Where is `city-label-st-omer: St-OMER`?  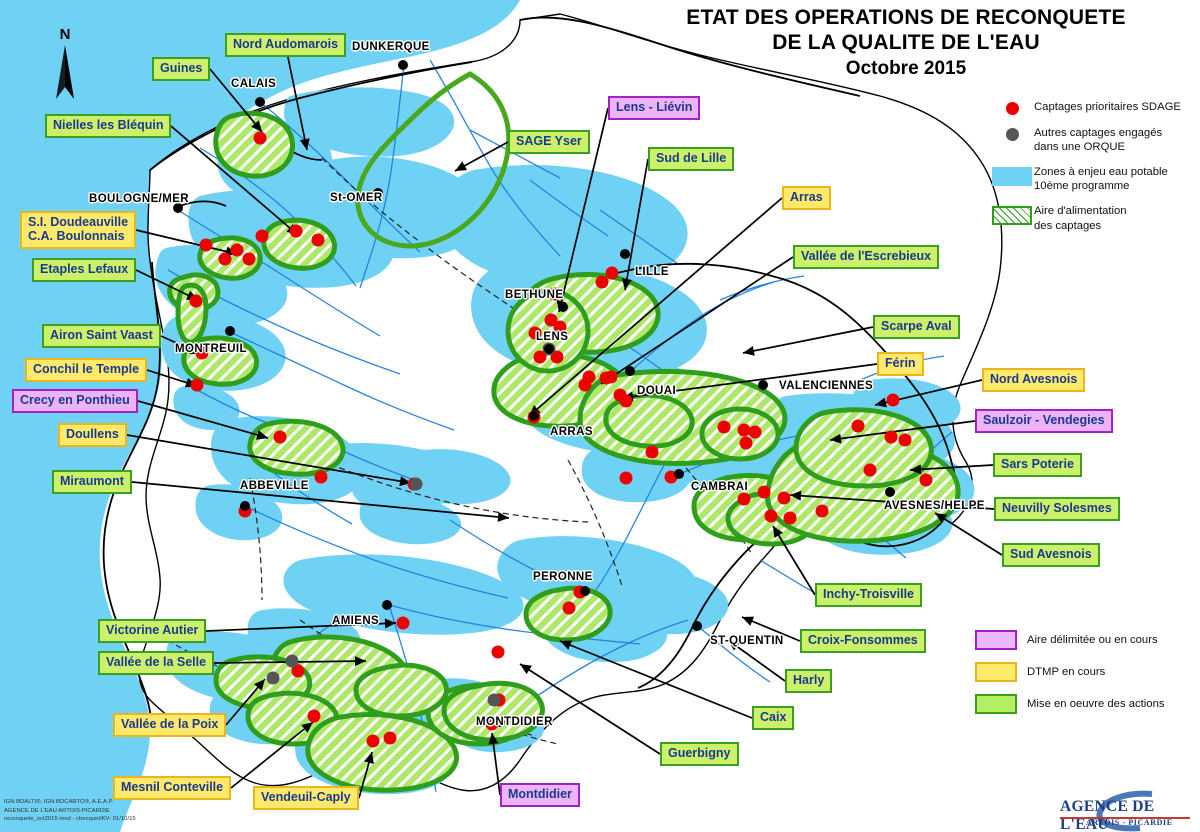
city-label-st-omer: St-OMER is located at coordinates (356, 198).